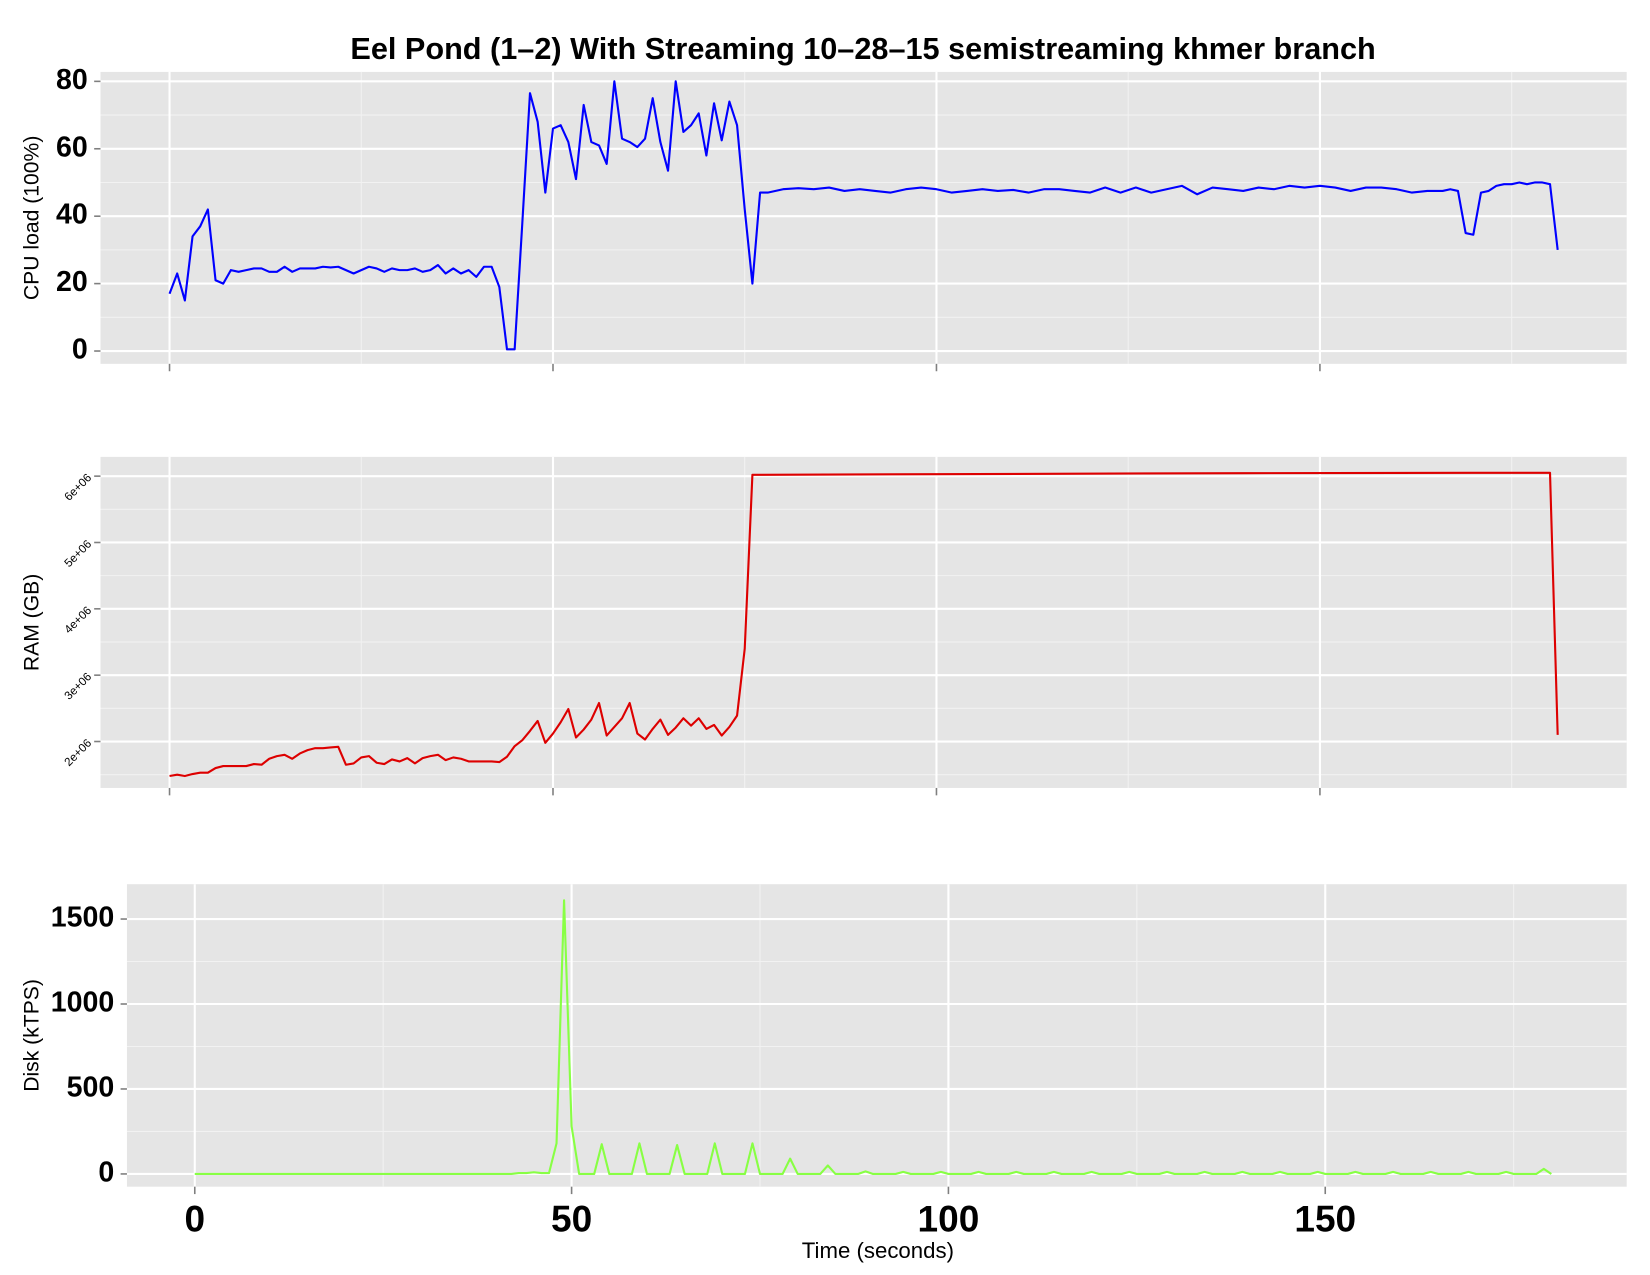  Describe the element at coordinates (194, 1218) in the screenshot. I see `x-tick-label: 0` at that location.